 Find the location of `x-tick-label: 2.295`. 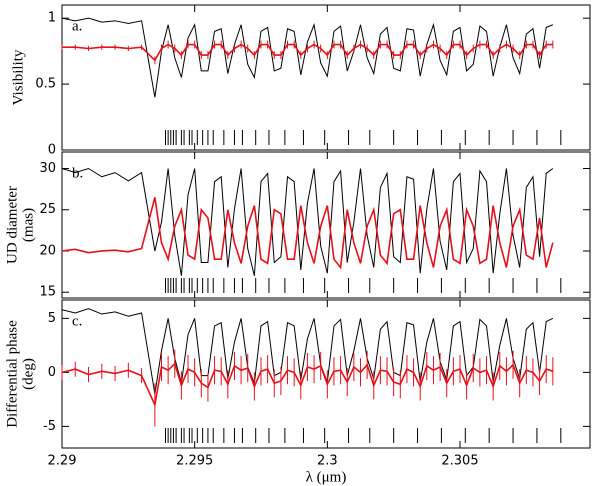

x-tick-label: 2.295 is located at coordinates (194, 461).